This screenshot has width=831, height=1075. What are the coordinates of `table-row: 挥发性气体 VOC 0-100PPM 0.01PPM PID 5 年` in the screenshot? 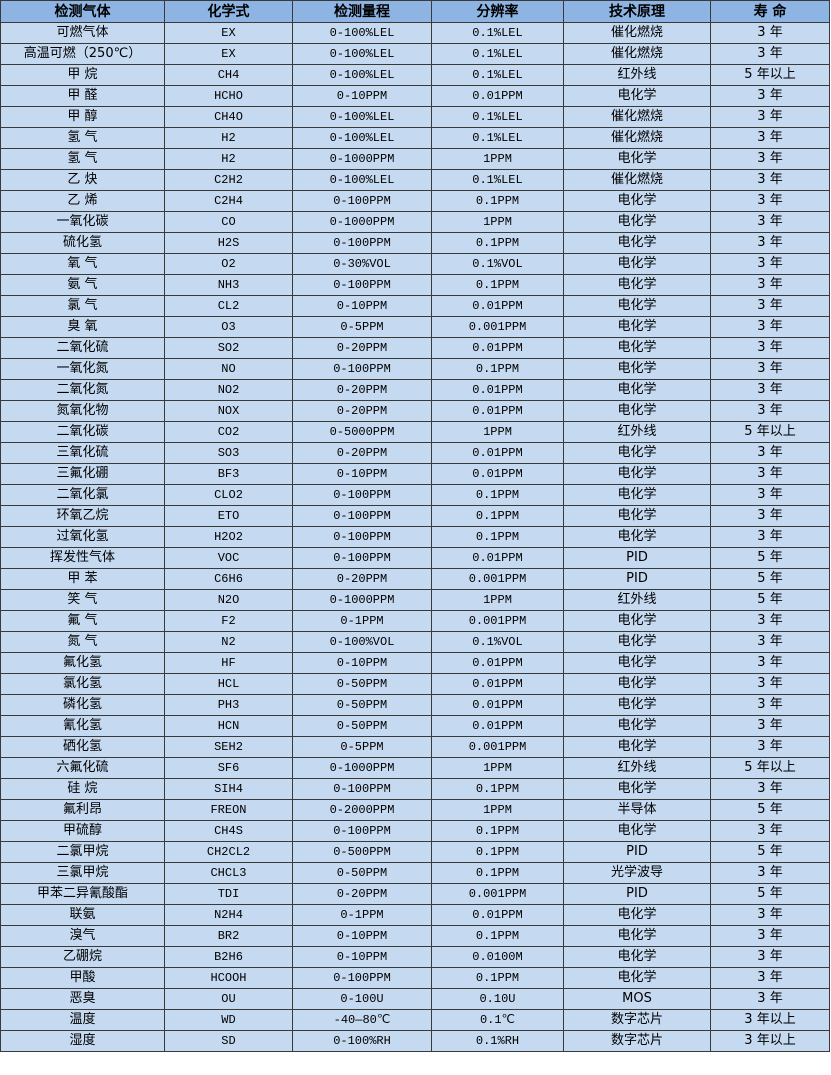 It's located at (415, 558).